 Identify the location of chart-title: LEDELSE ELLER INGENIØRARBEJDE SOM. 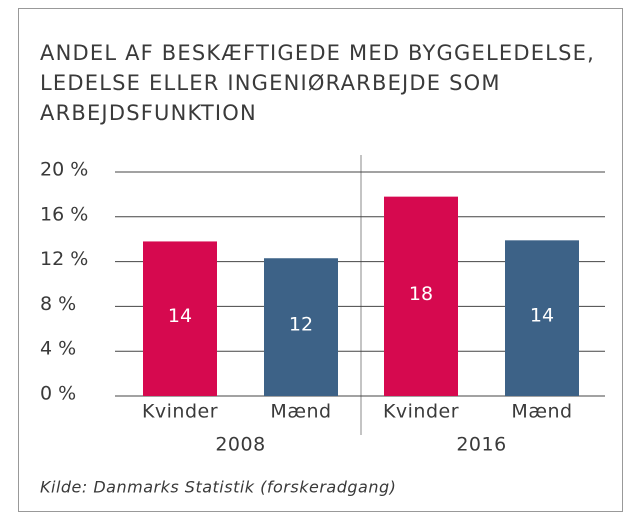
(270, 83).